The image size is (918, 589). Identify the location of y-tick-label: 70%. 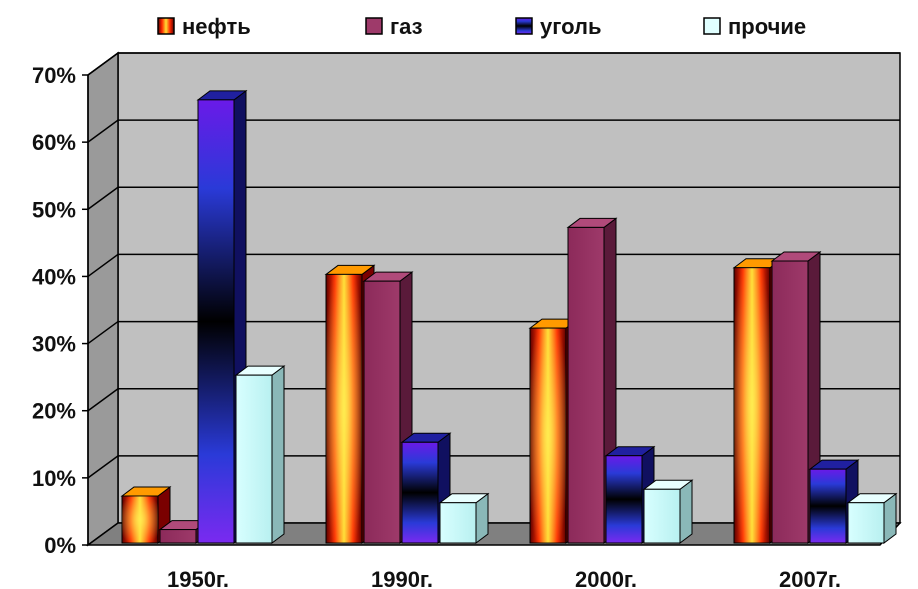
(54, 75).